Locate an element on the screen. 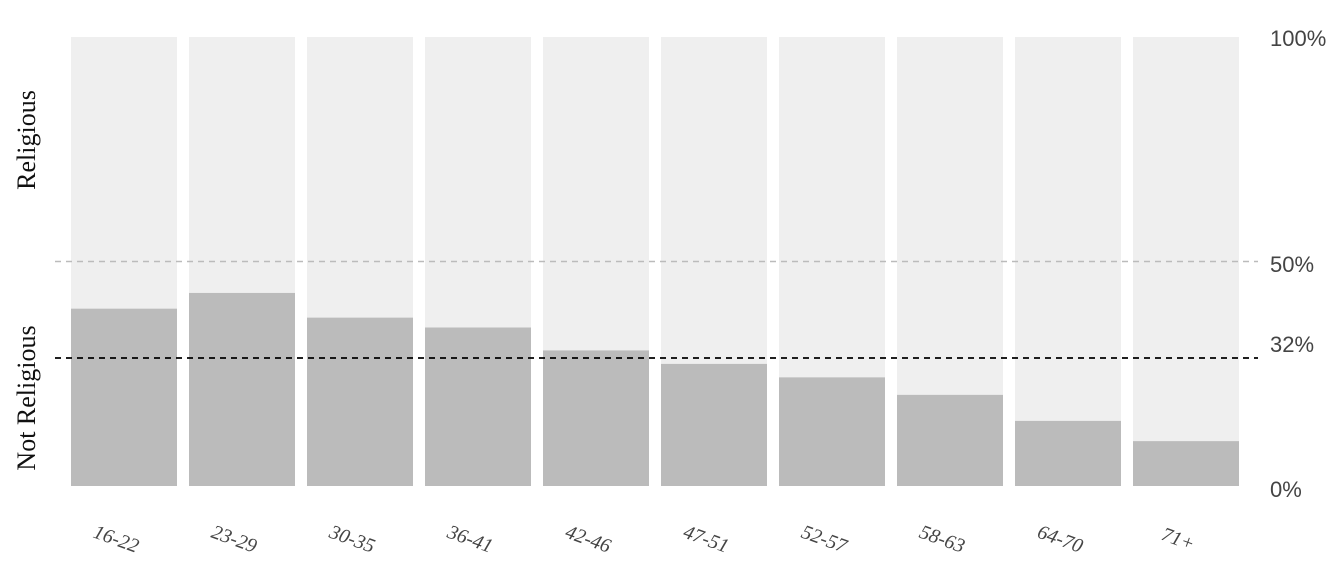 The image size is (1344, 576). category-label-52-57: 52-57 is located at coordinates (824, 539).